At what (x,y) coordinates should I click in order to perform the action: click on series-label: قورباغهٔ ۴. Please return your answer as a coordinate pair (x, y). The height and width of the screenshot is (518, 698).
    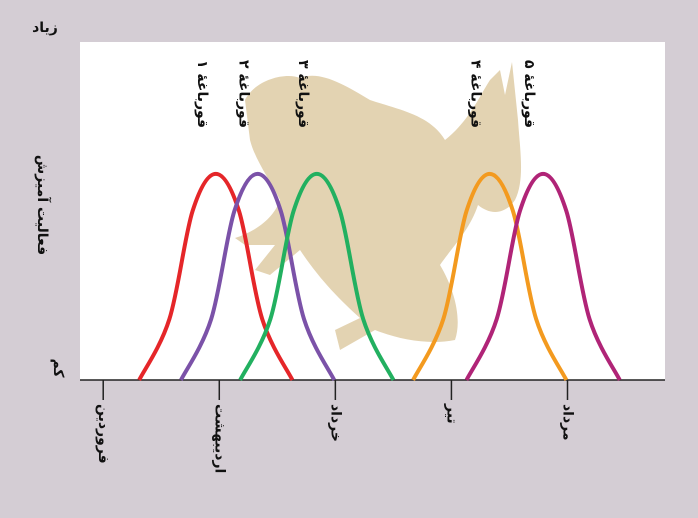
    Looking at the image, I should click on (476, 94).